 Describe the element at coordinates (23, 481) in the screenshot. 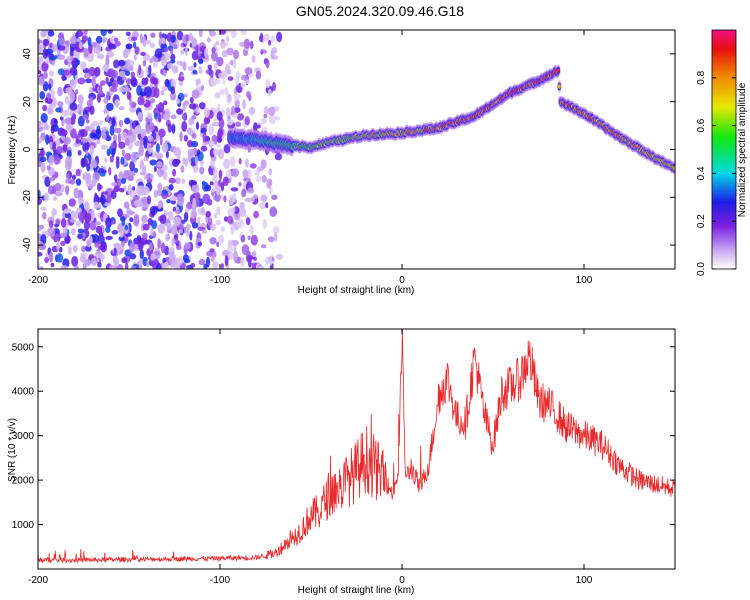

I see `y-tick-label: 2000` at that location.